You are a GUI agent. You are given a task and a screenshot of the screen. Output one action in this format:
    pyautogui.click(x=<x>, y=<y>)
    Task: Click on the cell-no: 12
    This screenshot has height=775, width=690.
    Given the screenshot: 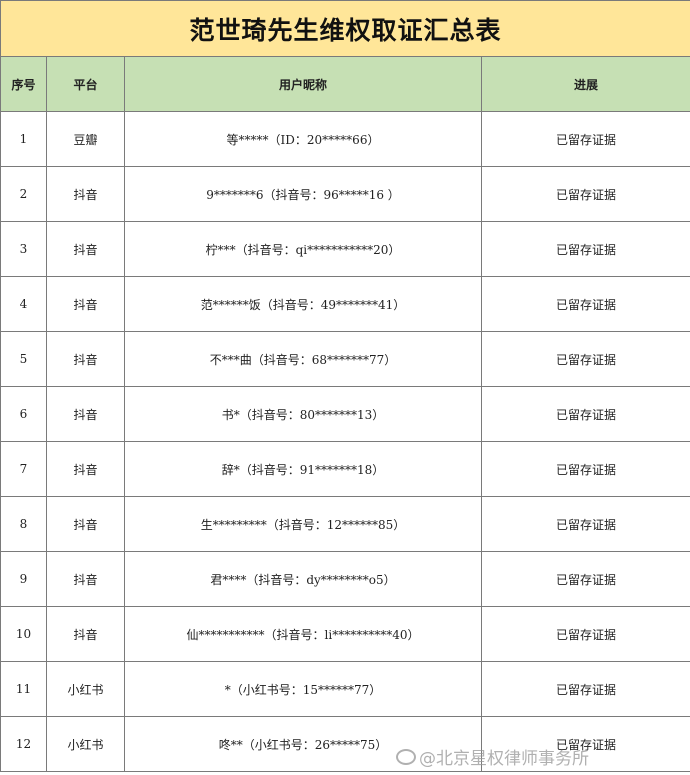 What is the action you would take?
    pyautogui.click(x=23, y=744)
    